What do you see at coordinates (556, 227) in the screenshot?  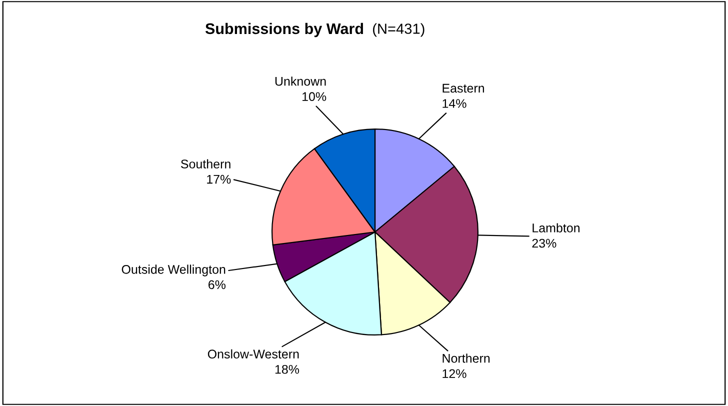 I see `slice-label: Lambton` at bounding box center [556, 227].